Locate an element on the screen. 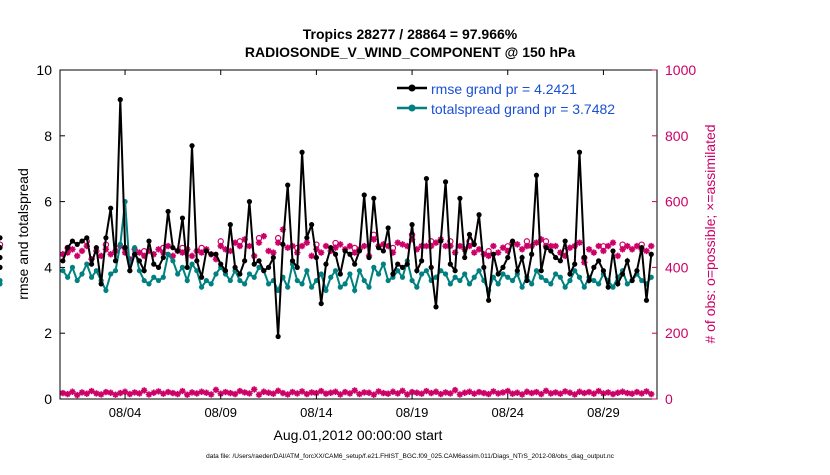 This screenshot has width=830, height=475. y-right-tick-label: 400 is located at coordinates (677, 267).